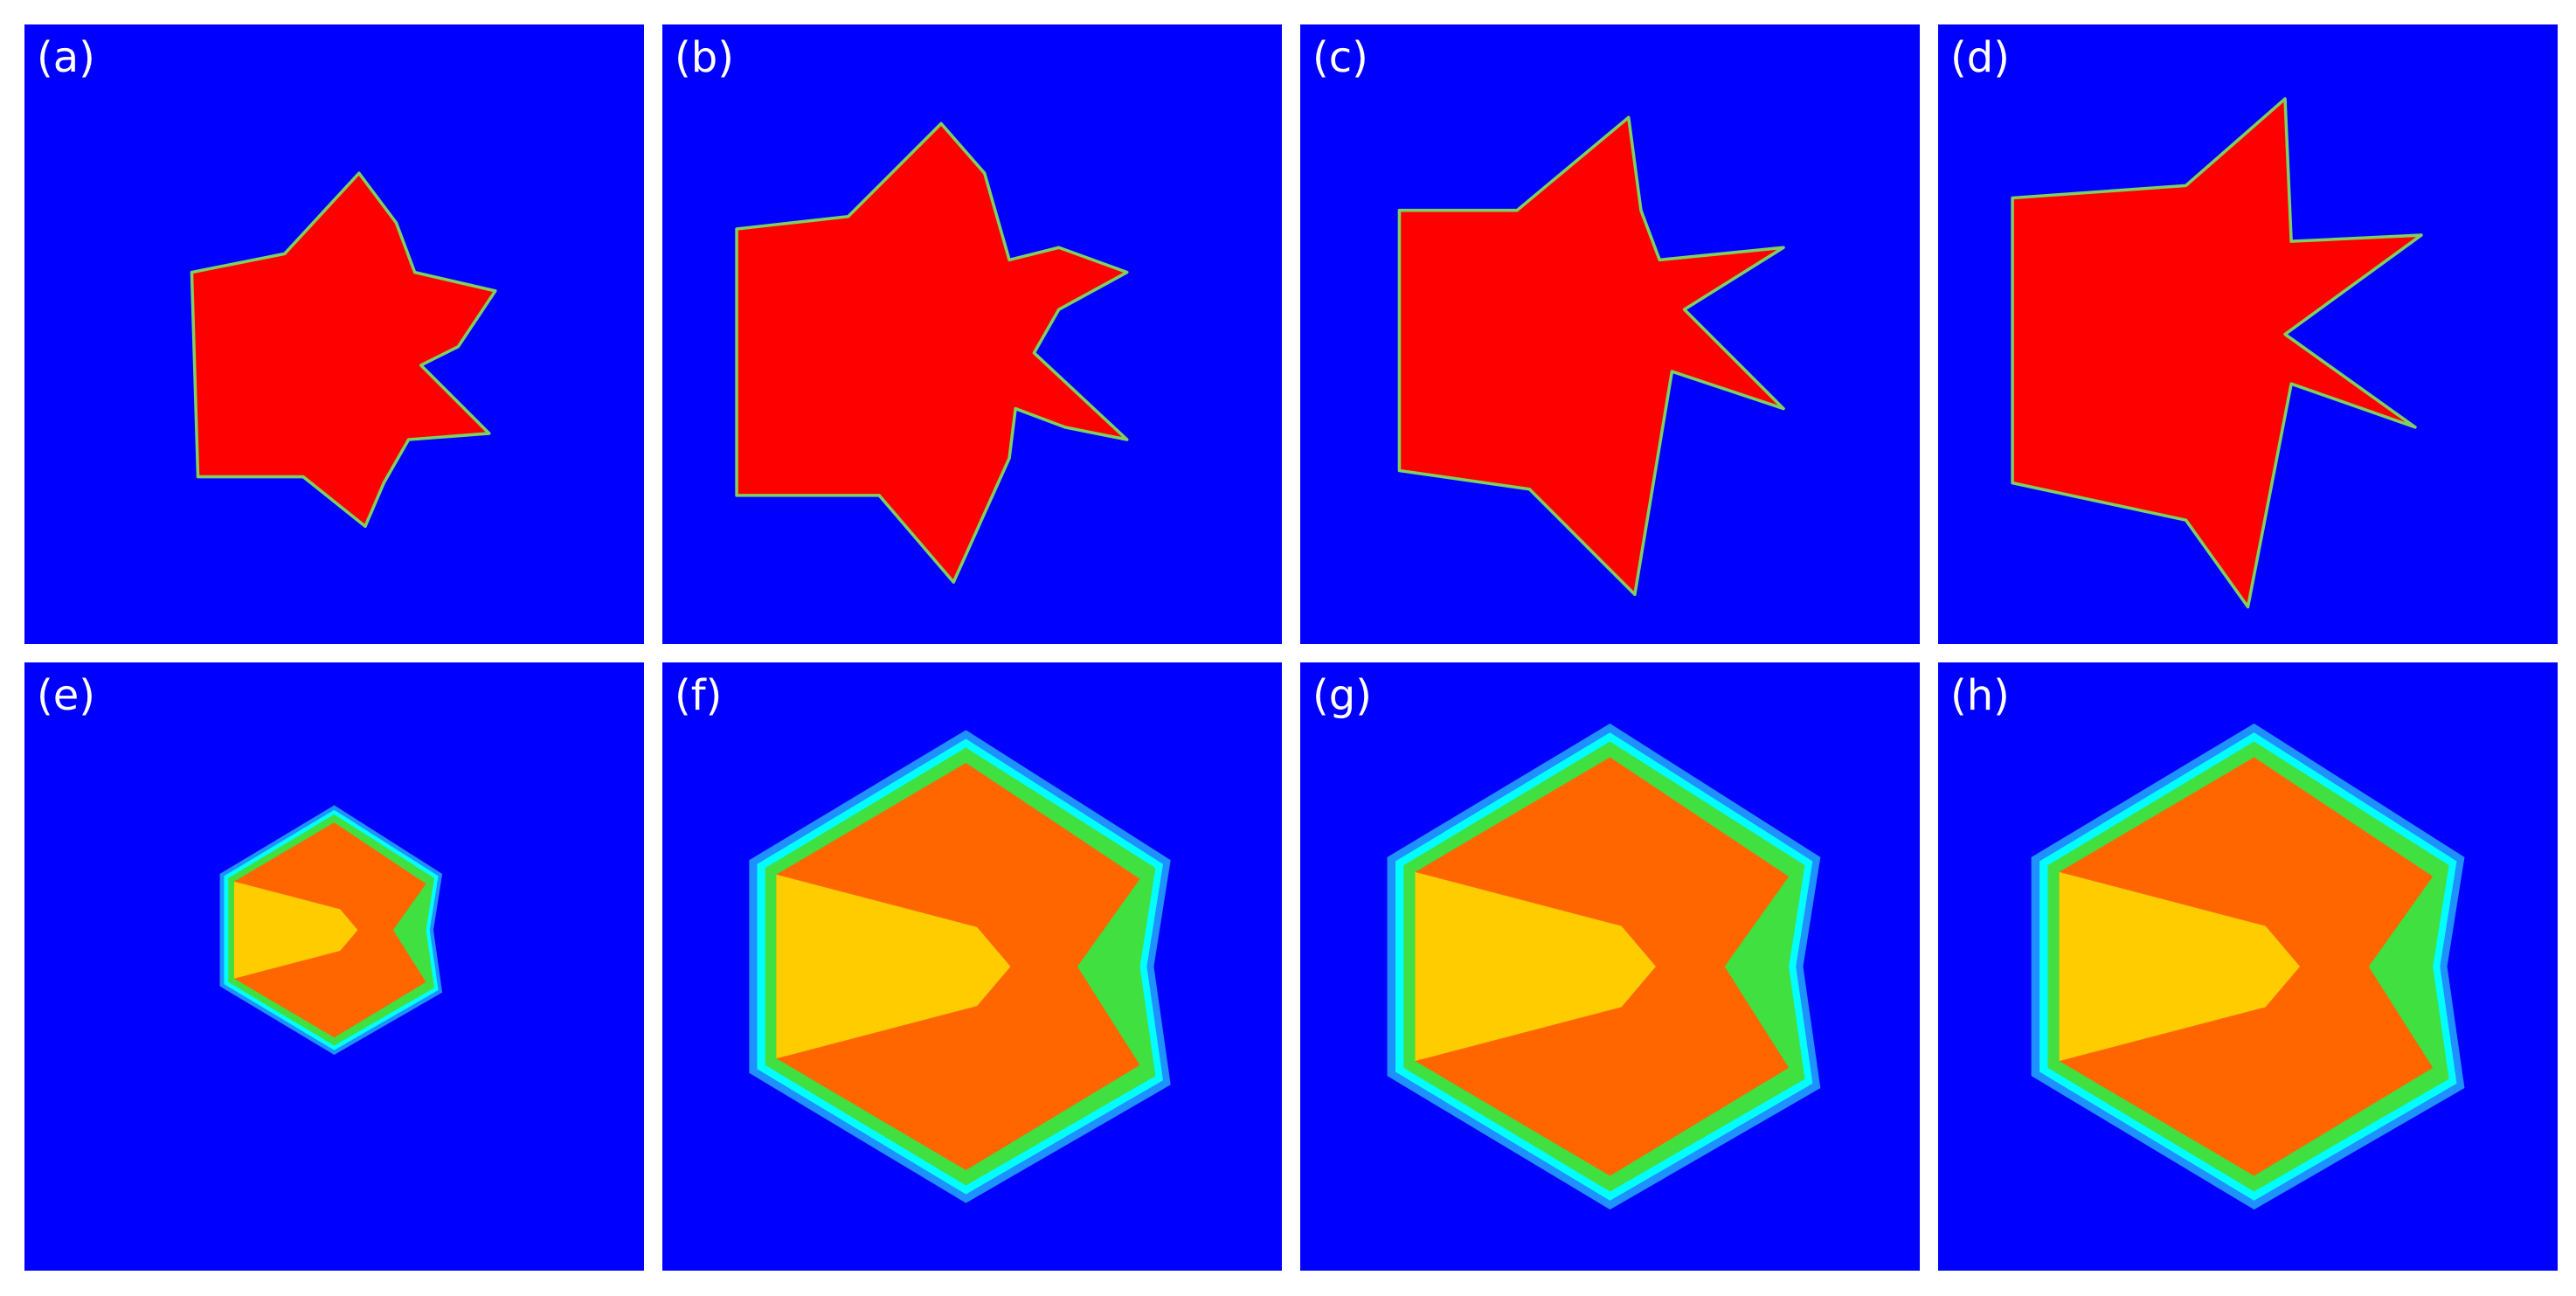 Image resolution: width=2576 pixels, height=1296 pixels. Describe the element at coordinates (704, 57) in the screenshot. I see `panel-label: (b)` at that location.